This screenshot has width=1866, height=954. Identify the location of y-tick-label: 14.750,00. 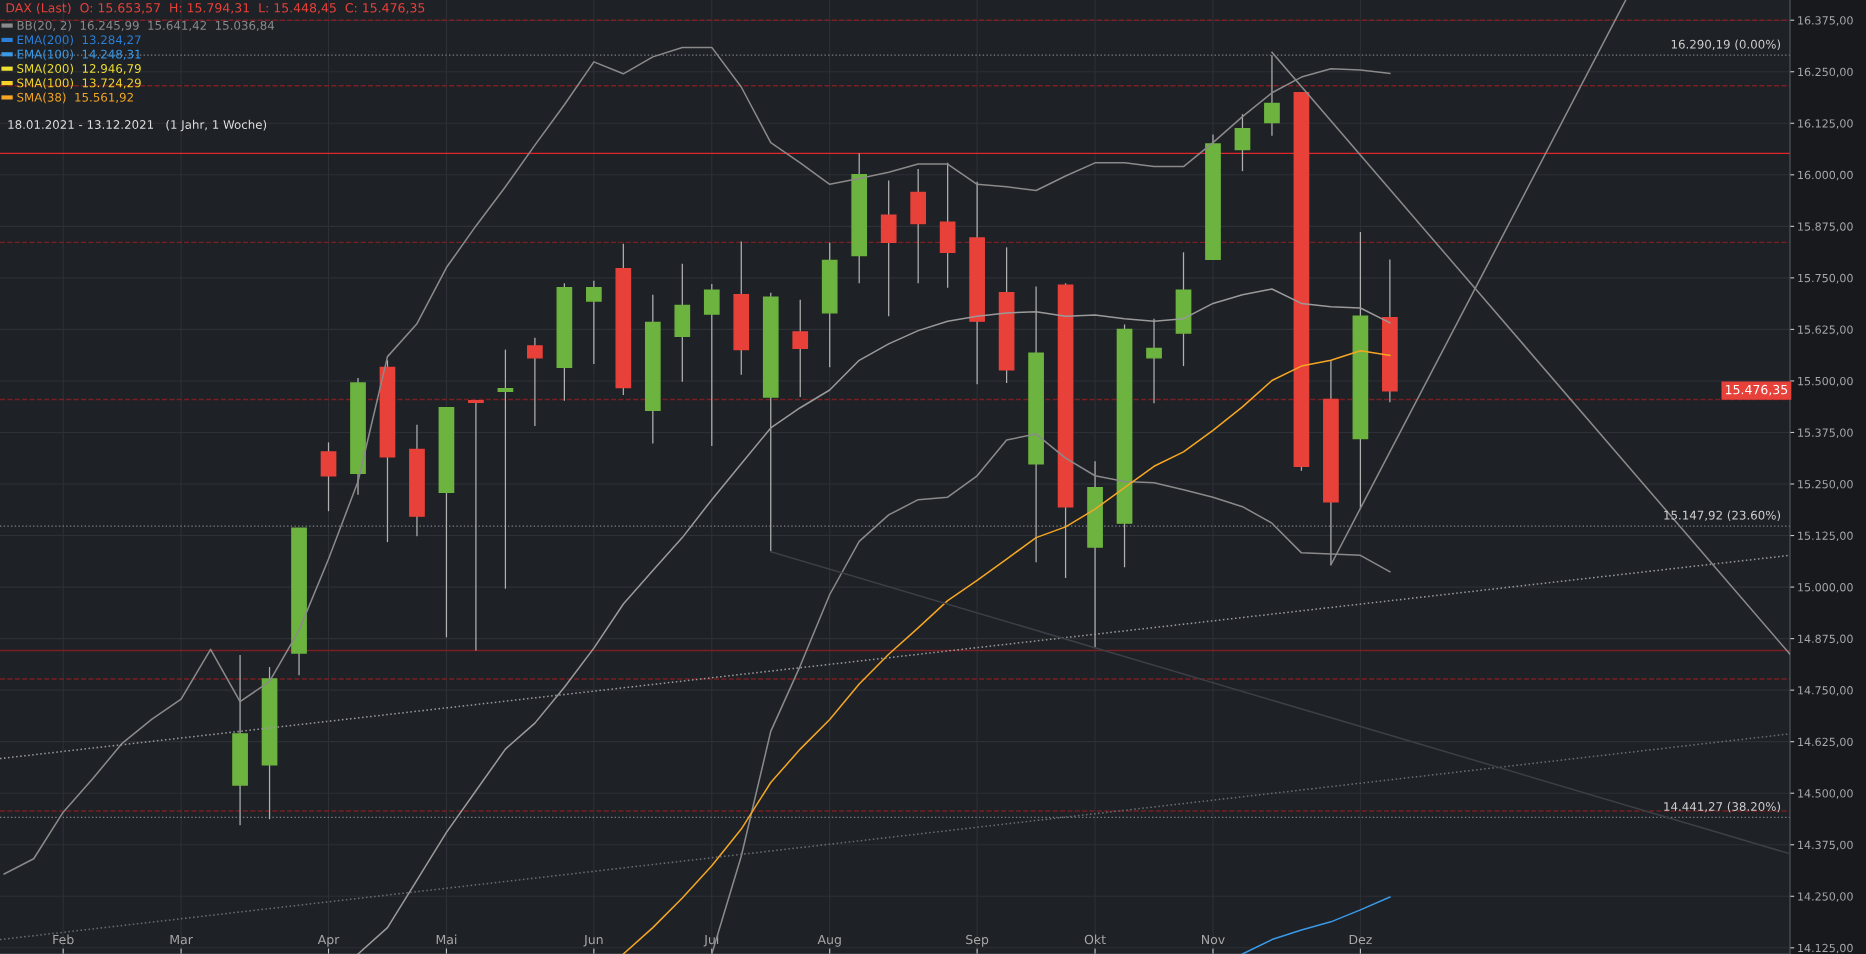
(1825, 691).